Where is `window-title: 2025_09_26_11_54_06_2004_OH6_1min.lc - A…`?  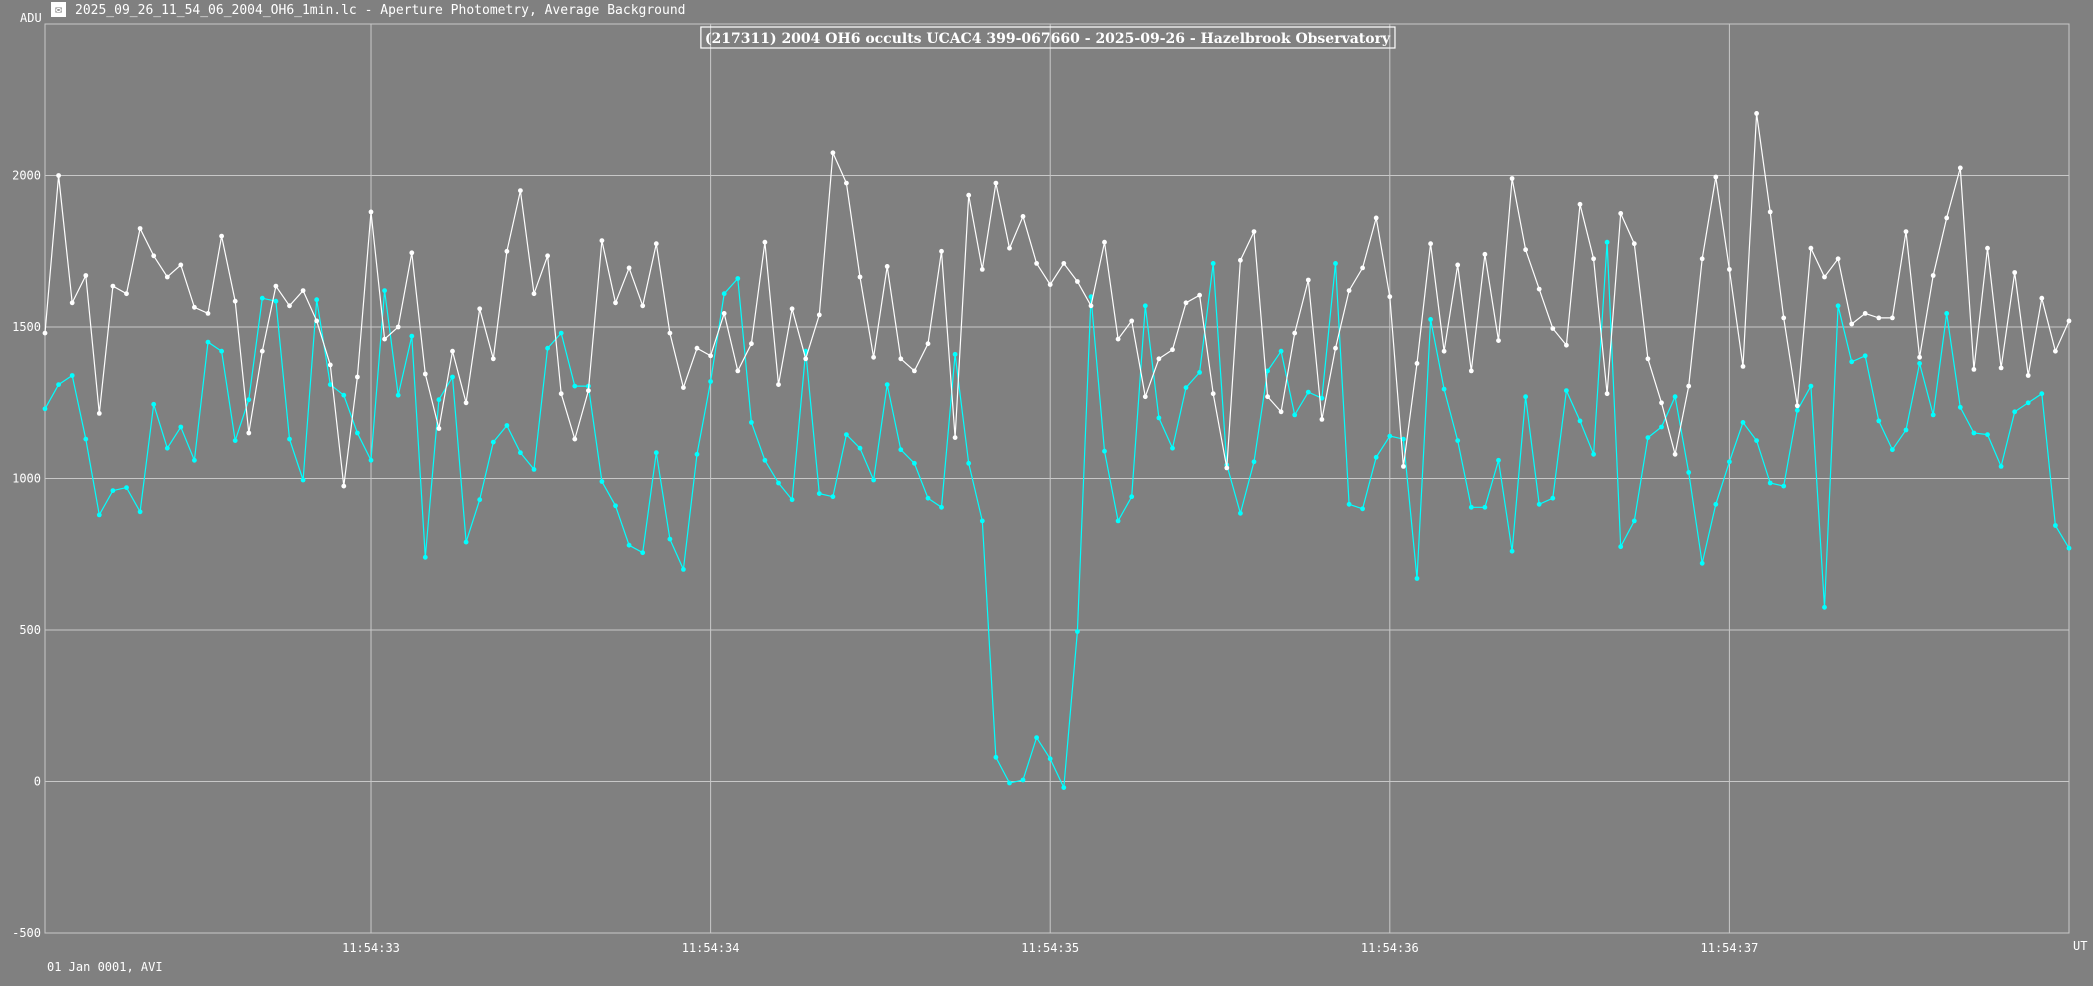 window-title: 2025_09_26_11_54_06_2004_OH6_1min.lc - A… is located at coordinates (380, 10).